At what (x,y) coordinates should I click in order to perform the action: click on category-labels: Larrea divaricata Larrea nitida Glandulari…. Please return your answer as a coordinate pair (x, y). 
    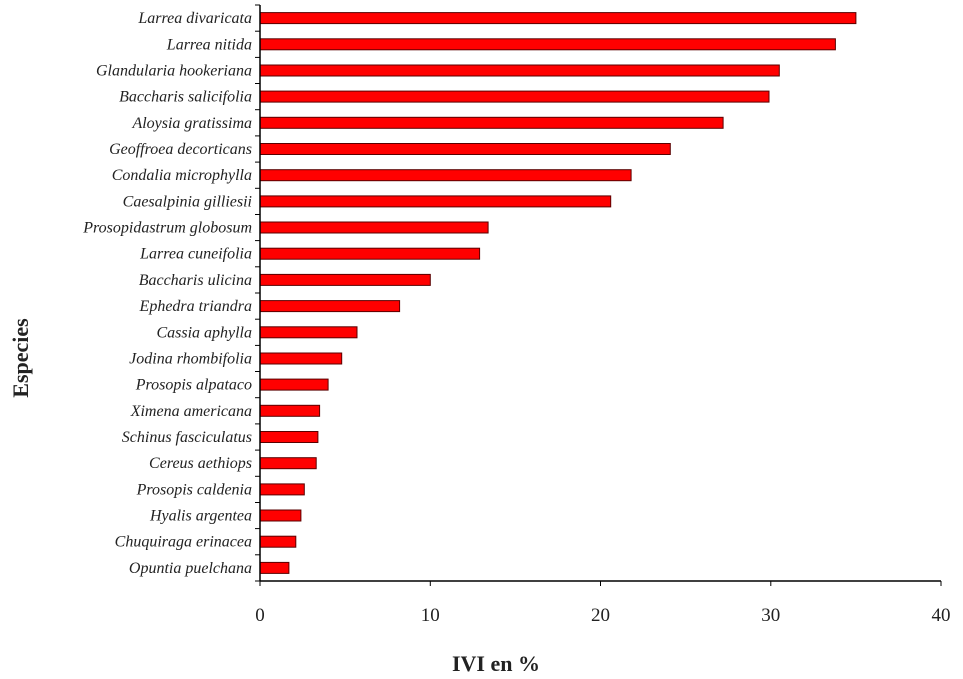
    Looking at the image, I should click on (167, 293).